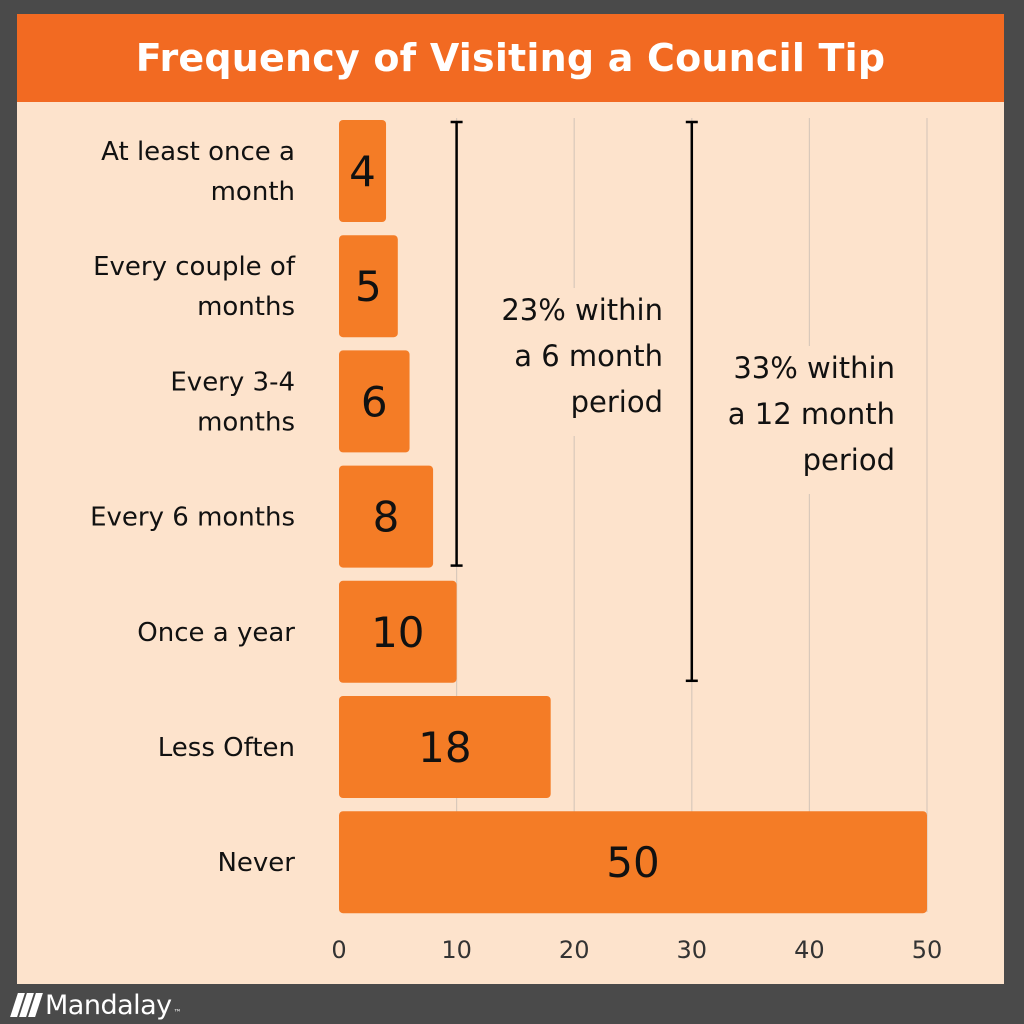  What do you see at coordinates (226, 748) in the screenshot?
I see `category-label: Less Often` at bounding box center [226, 748].